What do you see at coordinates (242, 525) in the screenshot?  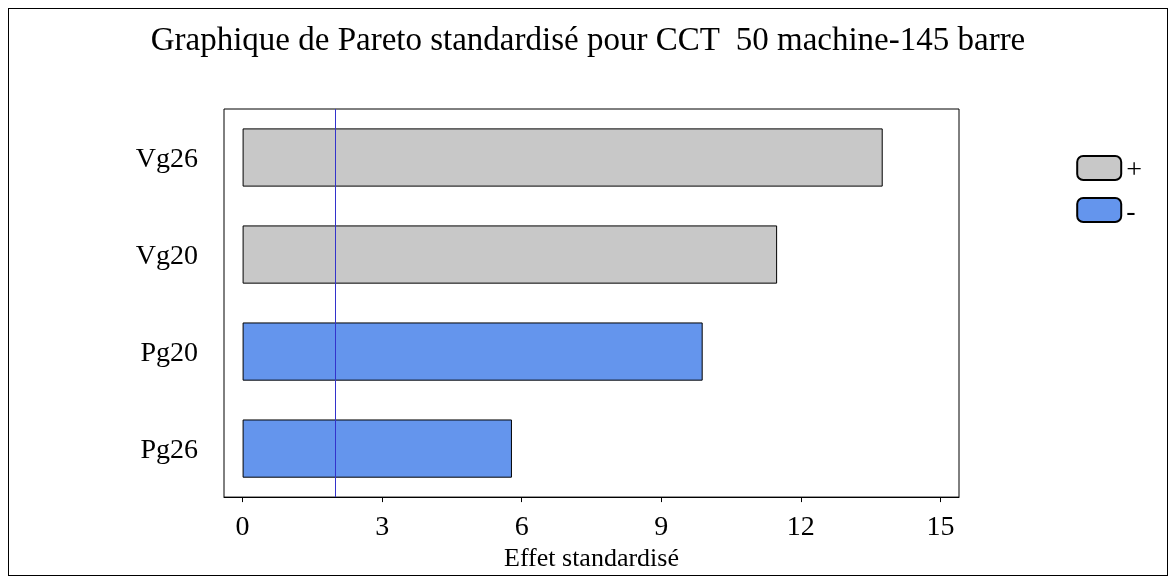 I see `x-tick-label: 0` at bounding box center [242, 525].